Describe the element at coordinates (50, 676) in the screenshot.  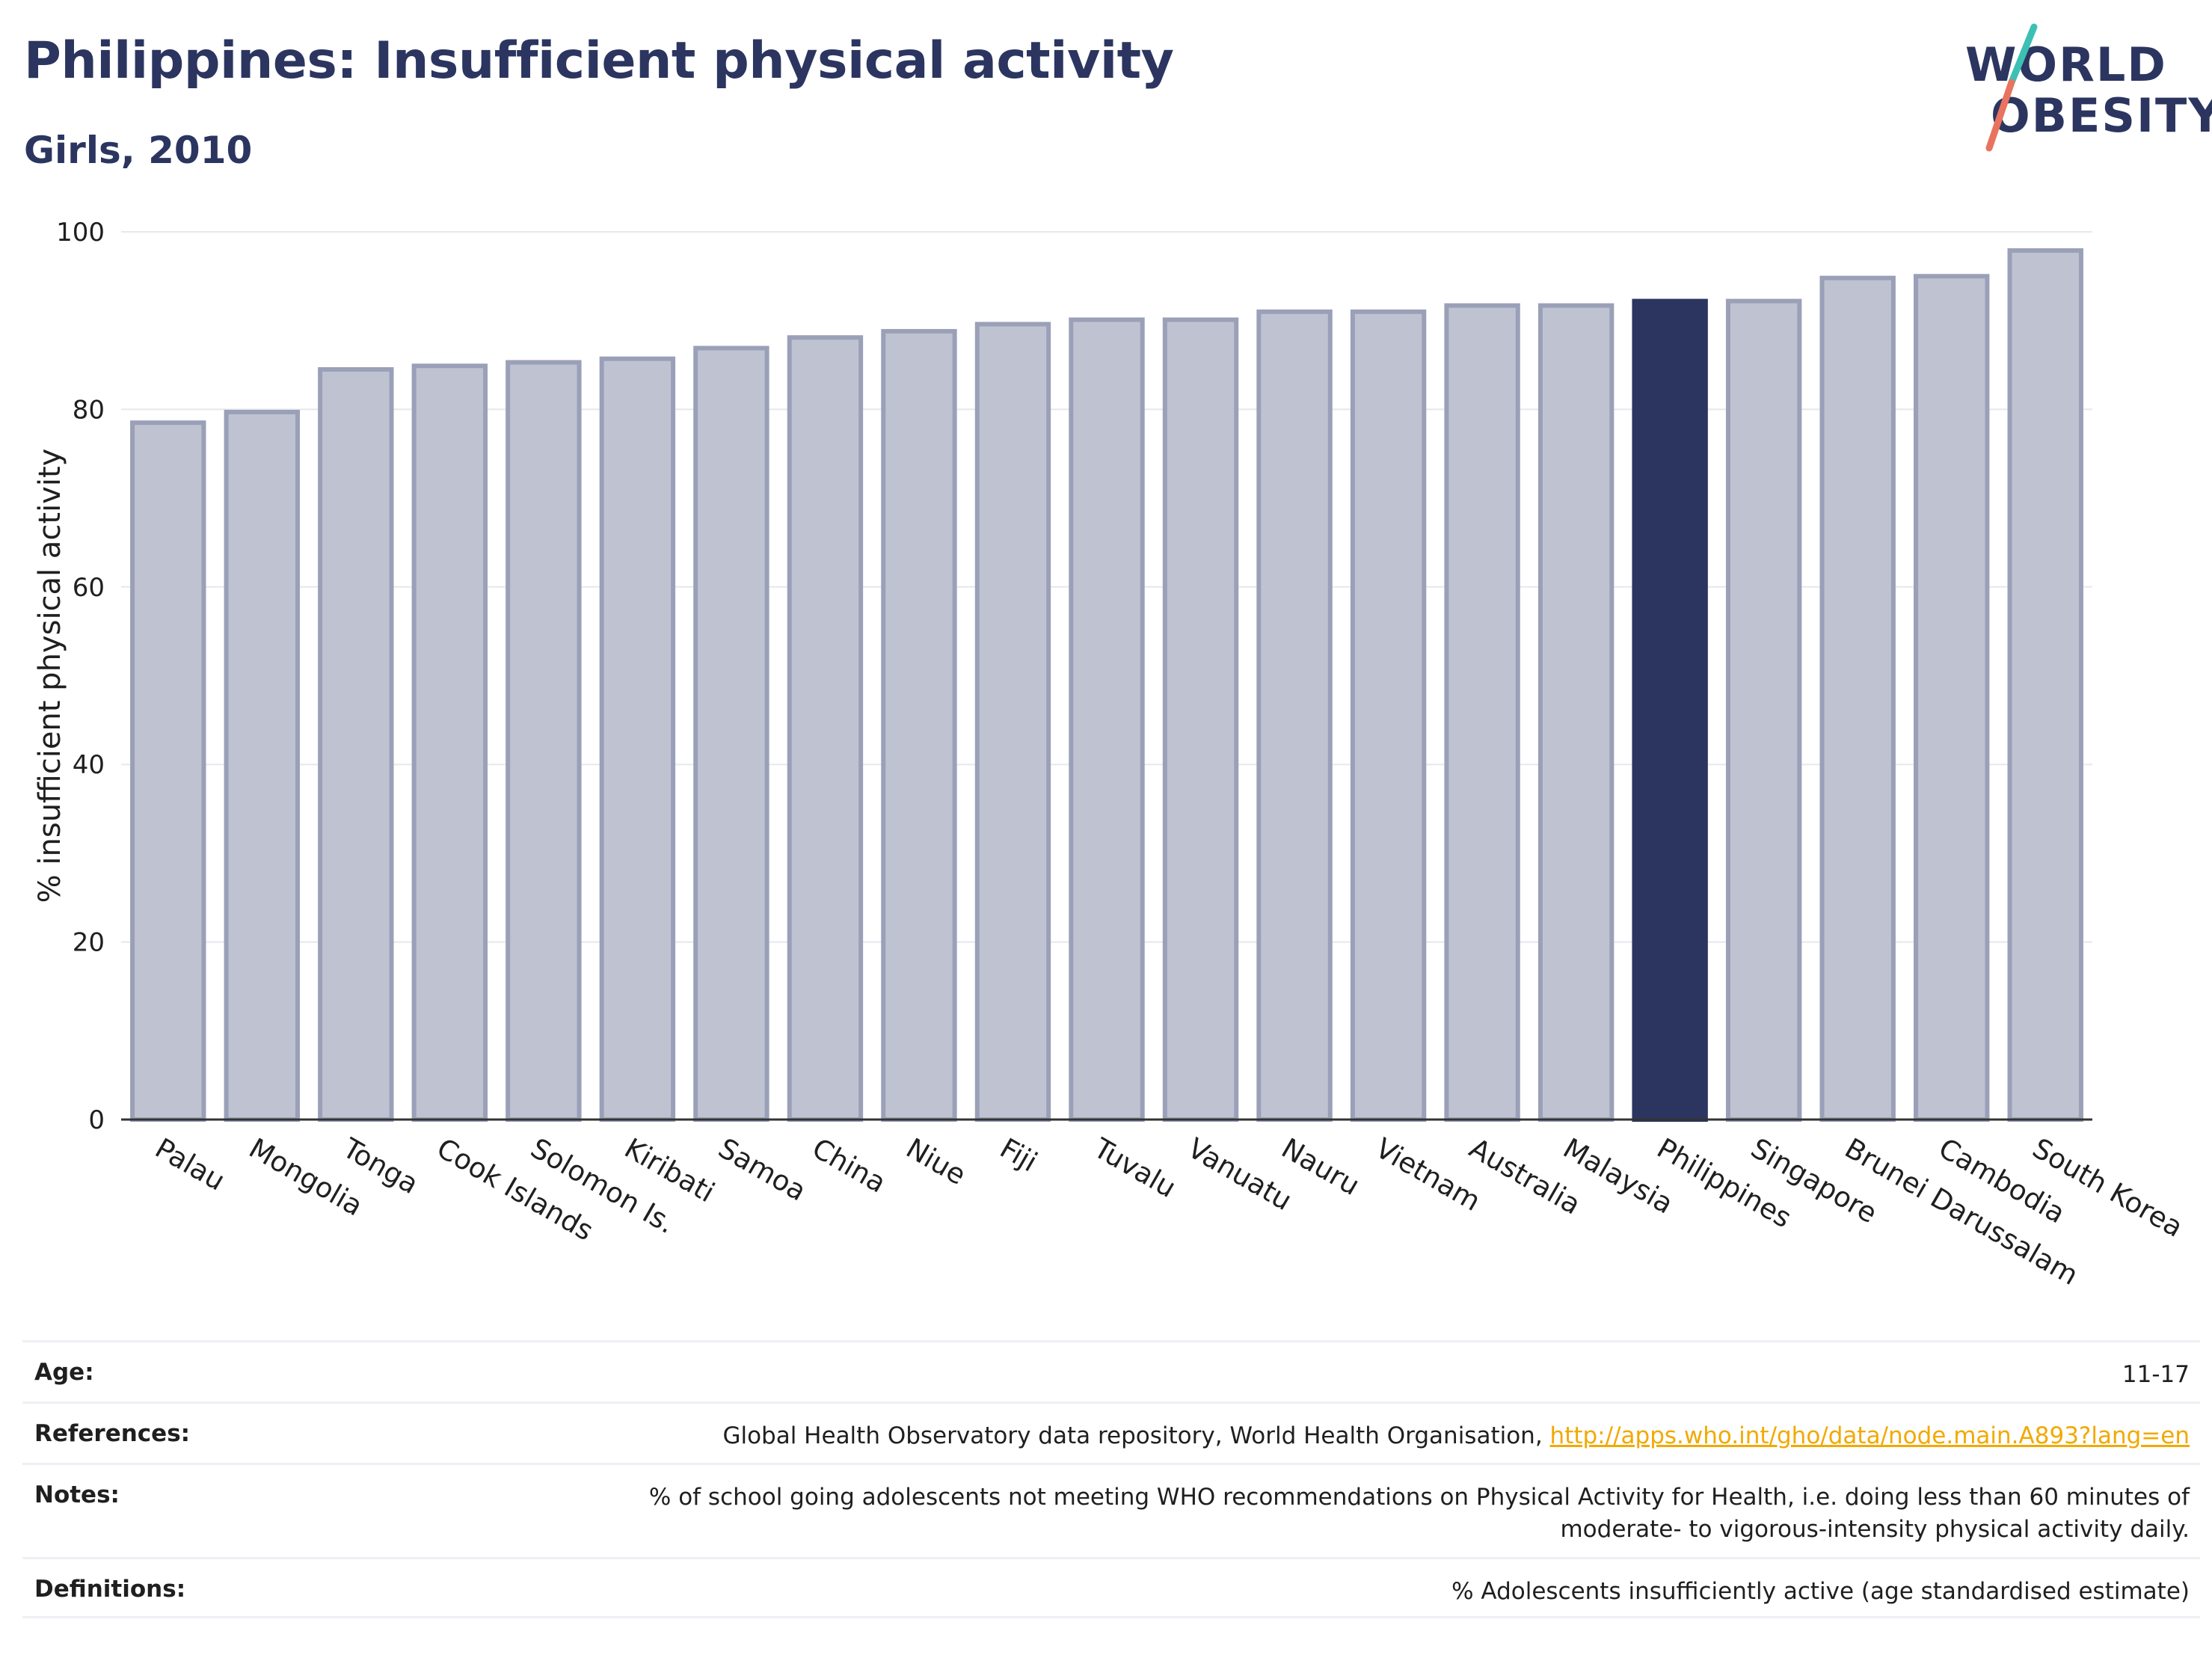
I see `y-axis-title: % insufficient physical activity` at that location.